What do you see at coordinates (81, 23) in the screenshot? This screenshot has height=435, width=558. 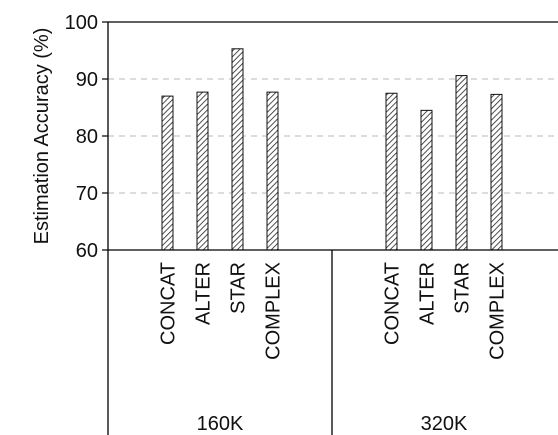 I see `y-tick-label: 100` at bounding box center [81, 23].